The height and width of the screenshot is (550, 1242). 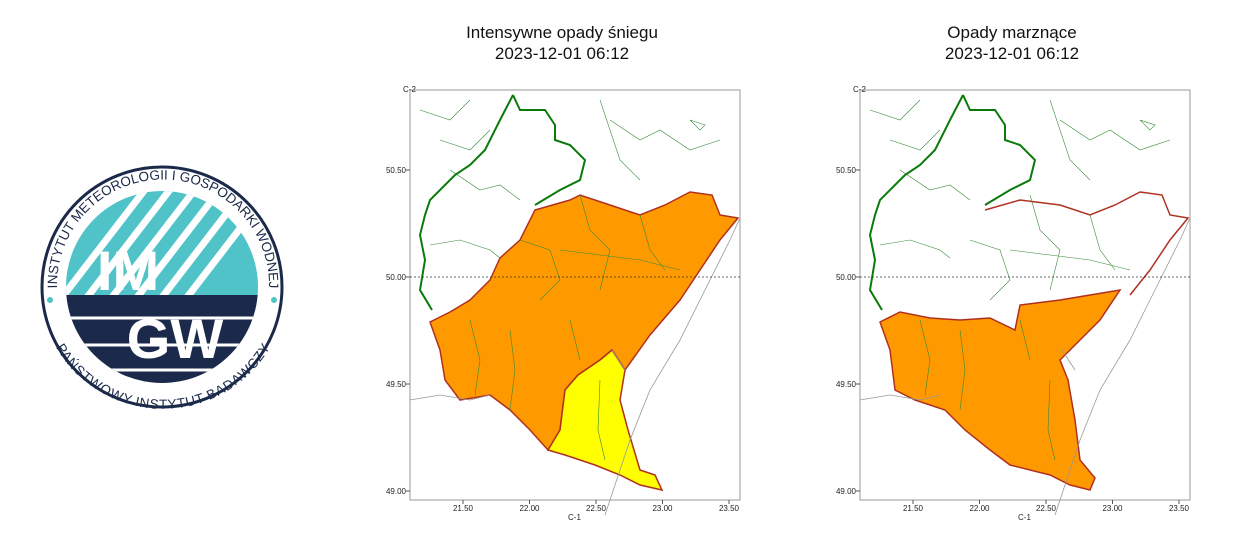 What do you see at coordinates (128, 270) in the screenshot?
I see `logo-im: IM` at bounding box center [128, 270].